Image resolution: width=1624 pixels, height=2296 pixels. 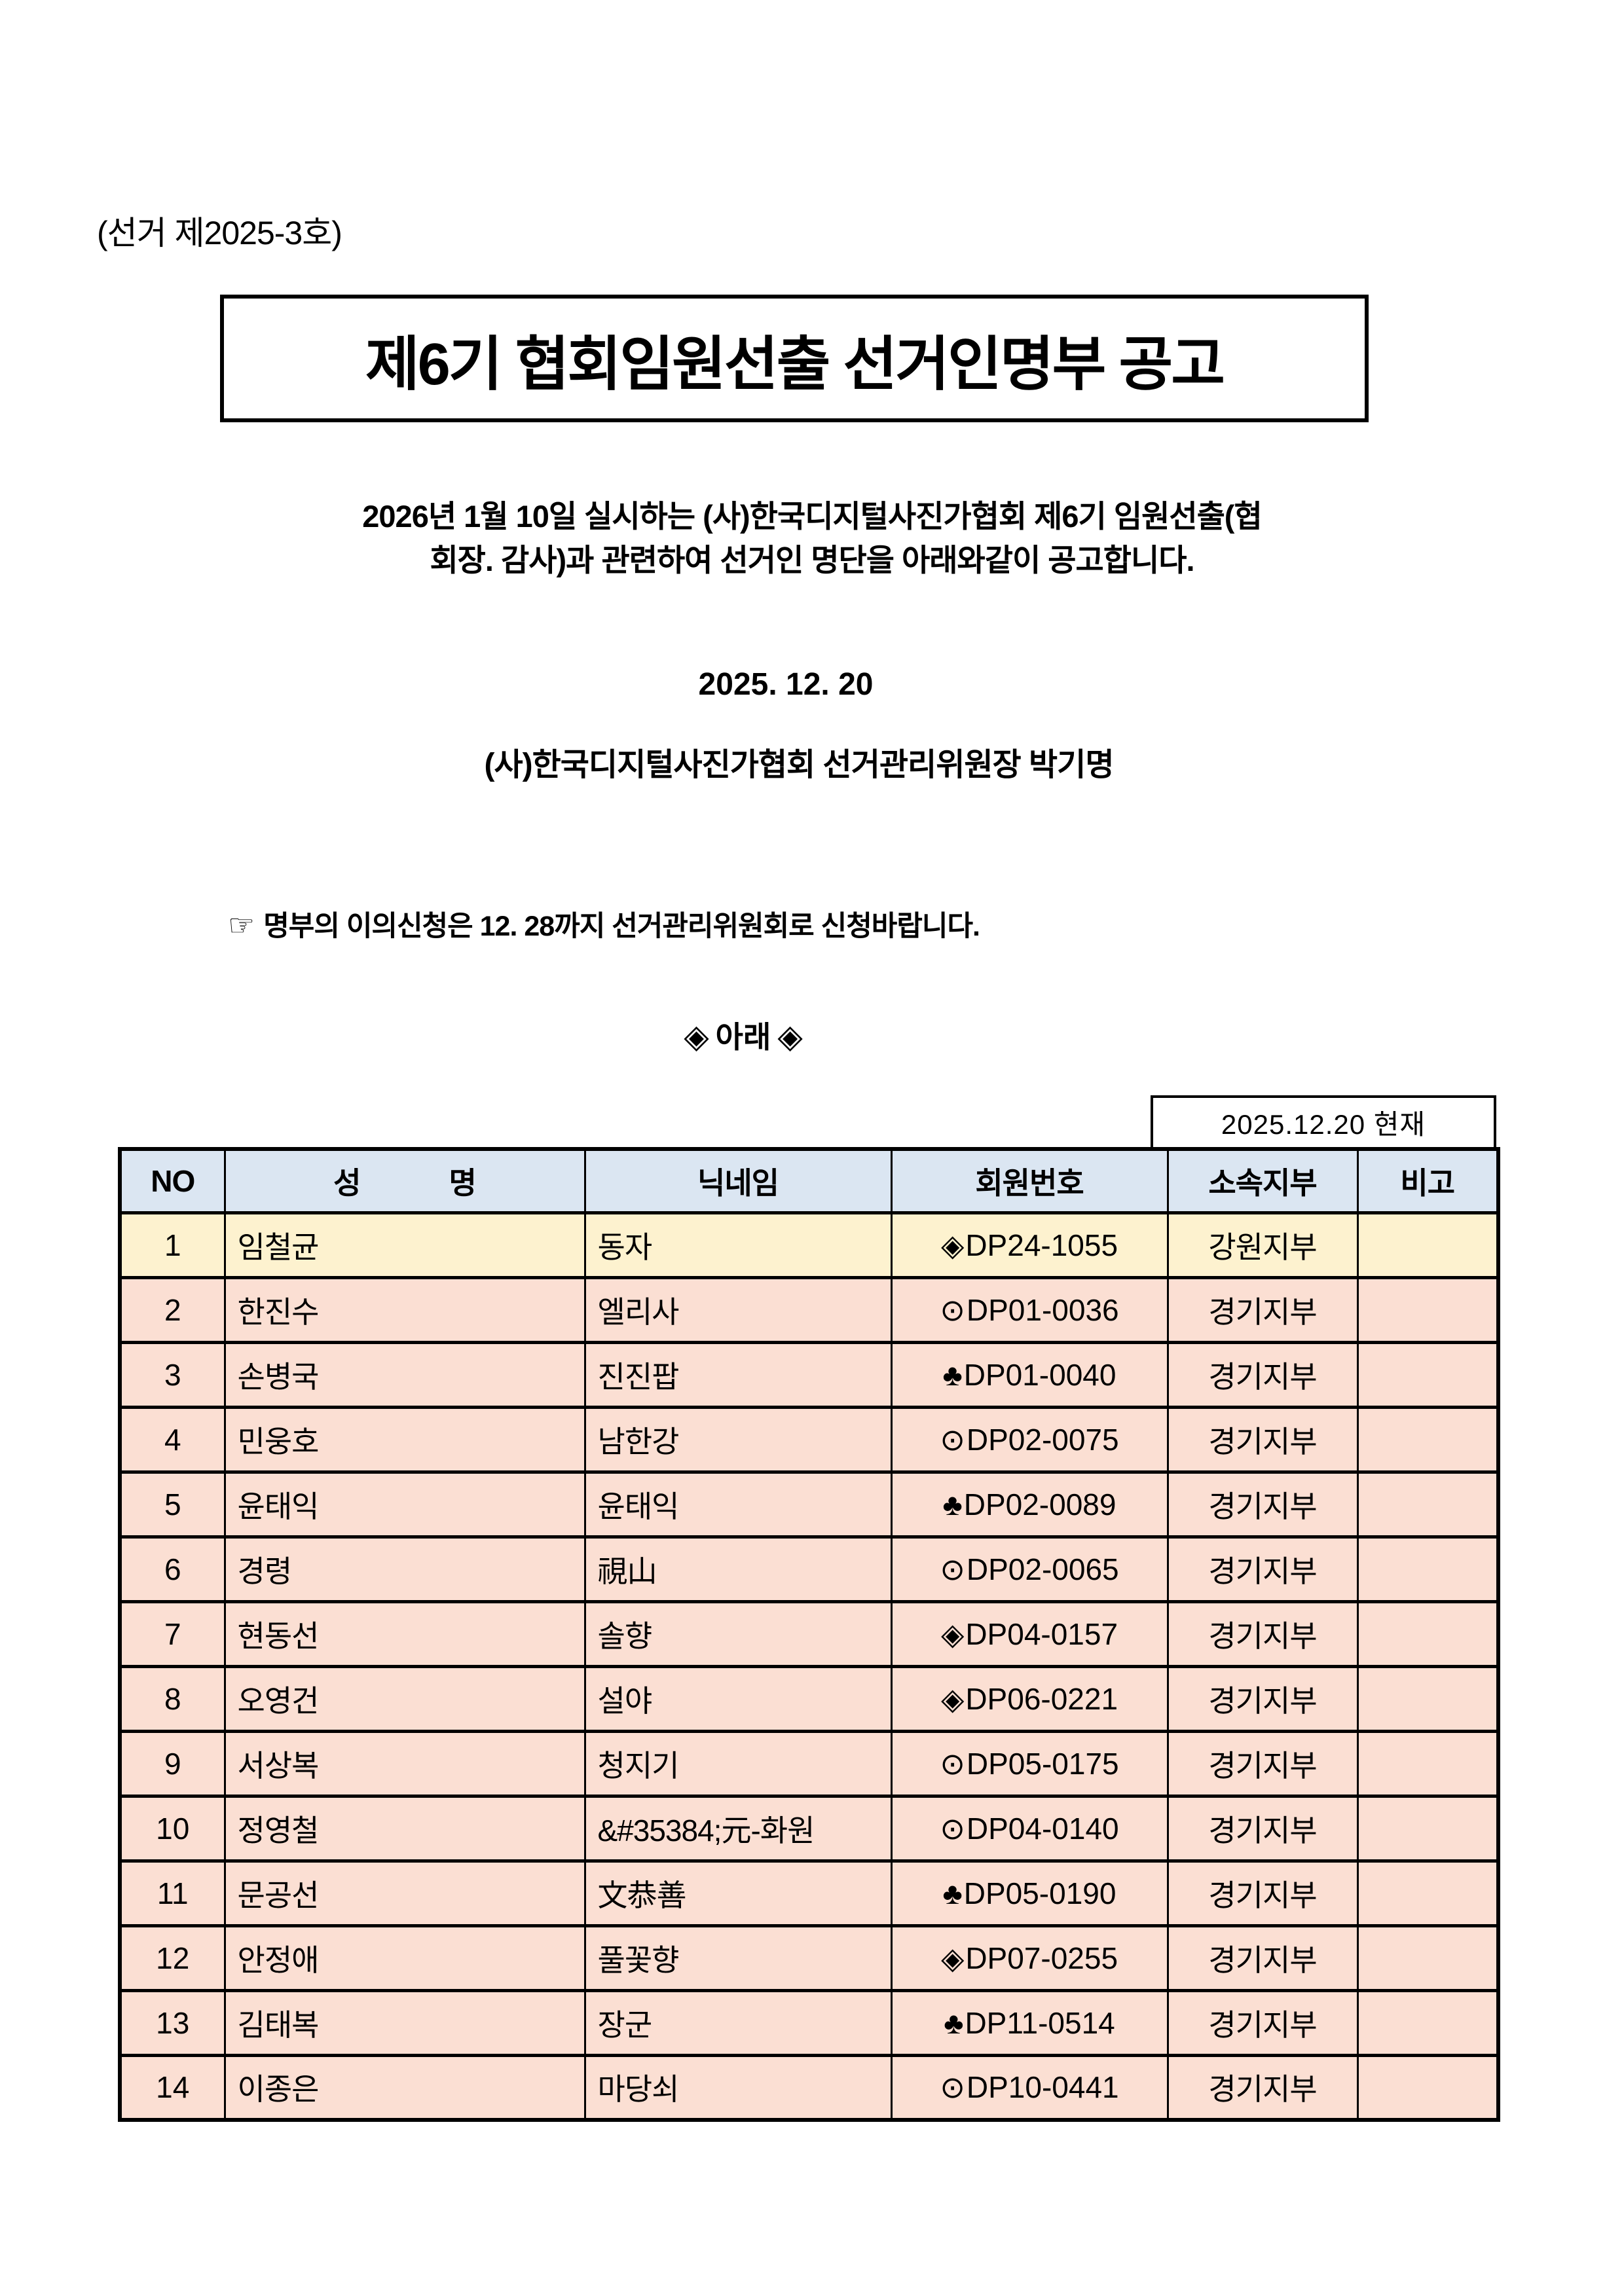 I want to click on cell-nickname: 윤태익, so click(x=737, y=1503).